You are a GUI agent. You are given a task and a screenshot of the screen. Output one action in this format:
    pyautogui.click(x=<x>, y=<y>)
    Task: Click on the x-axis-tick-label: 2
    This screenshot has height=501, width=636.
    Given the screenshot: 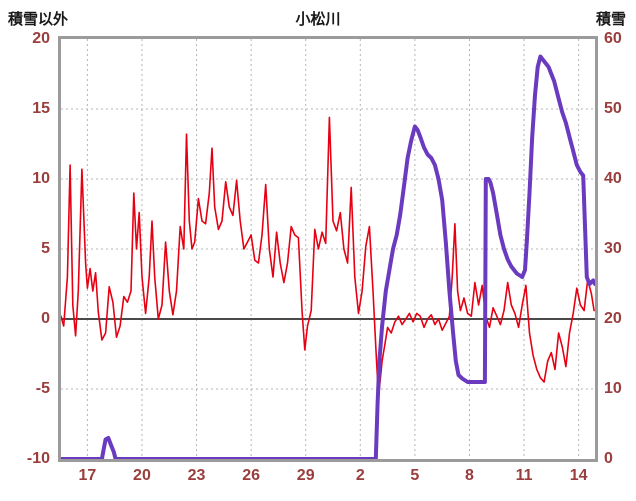 What is the action you would take?
    pyautogui.click(x=360, y=475)
    